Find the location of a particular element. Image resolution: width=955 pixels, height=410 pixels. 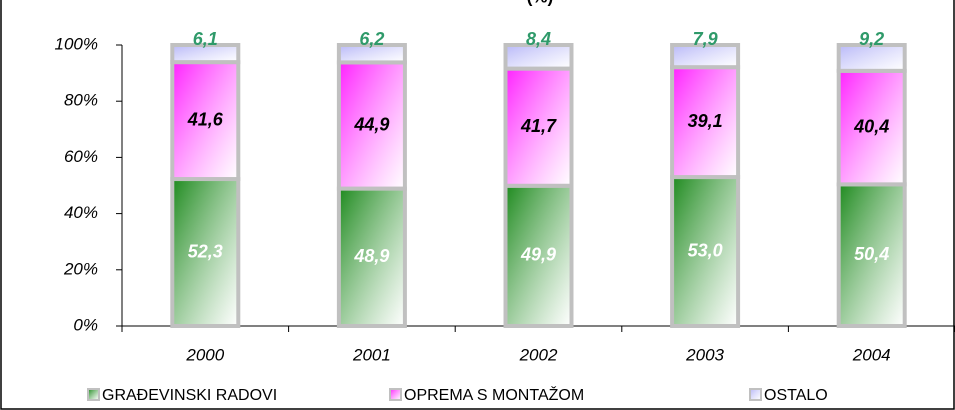

data-label: 53,0 is located at coordinates (705, 250).